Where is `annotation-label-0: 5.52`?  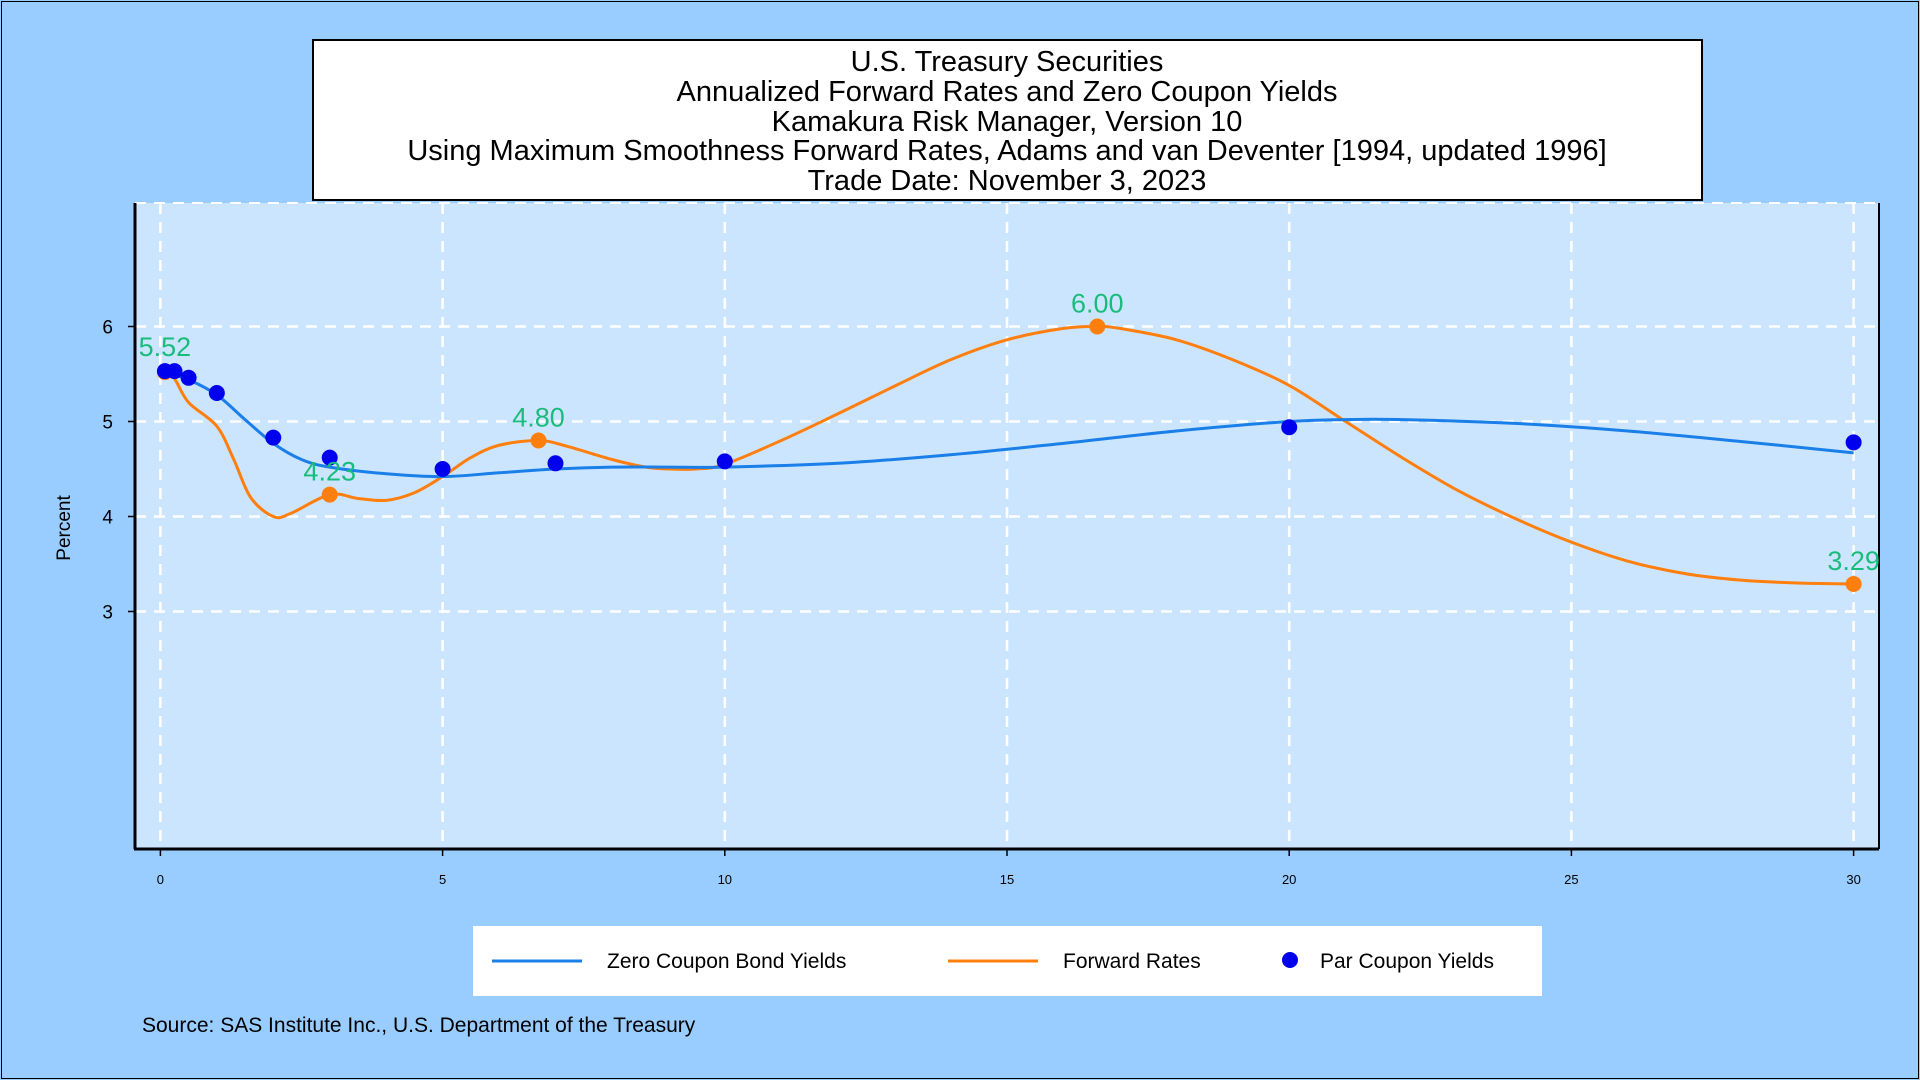
annotation-label-0: 5.52 is located at coordinates (165, 347).